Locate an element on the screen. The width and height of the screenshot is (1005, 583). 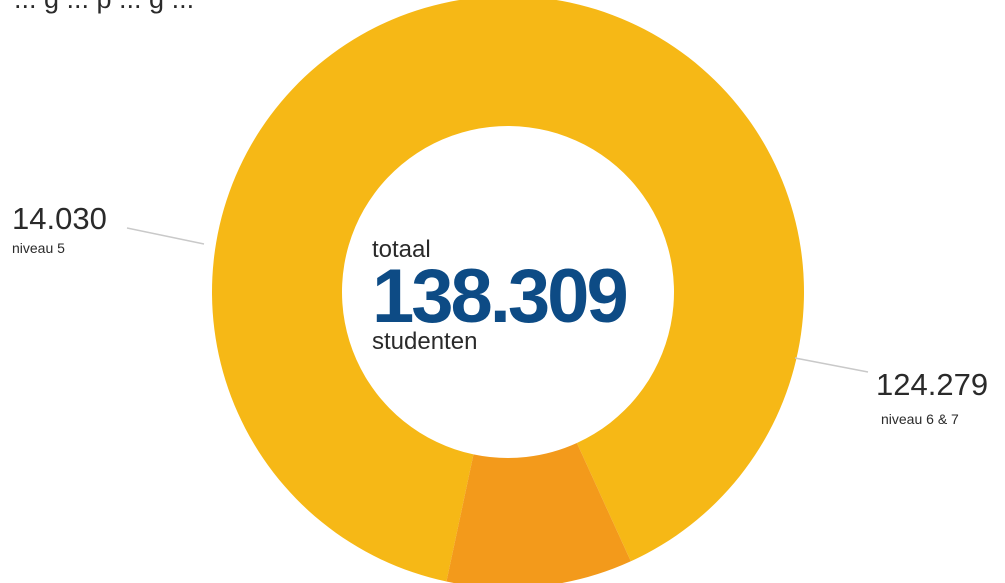
slice-value-niveau-6-7: 124.279 is located at coordinates (932, 384).